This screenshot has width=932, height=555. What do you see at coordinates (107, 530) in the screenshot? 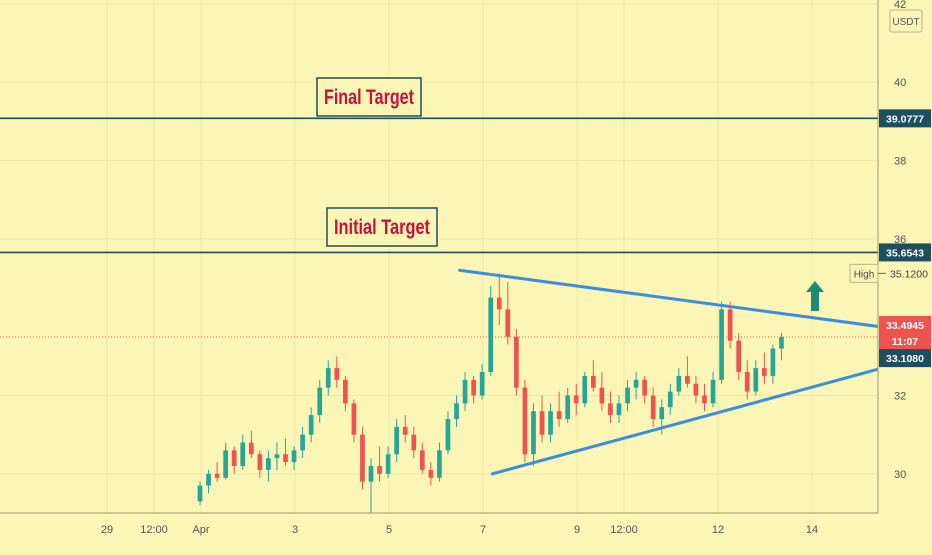
I see `time-tick-label: 29` at bounding box center [107, 530].